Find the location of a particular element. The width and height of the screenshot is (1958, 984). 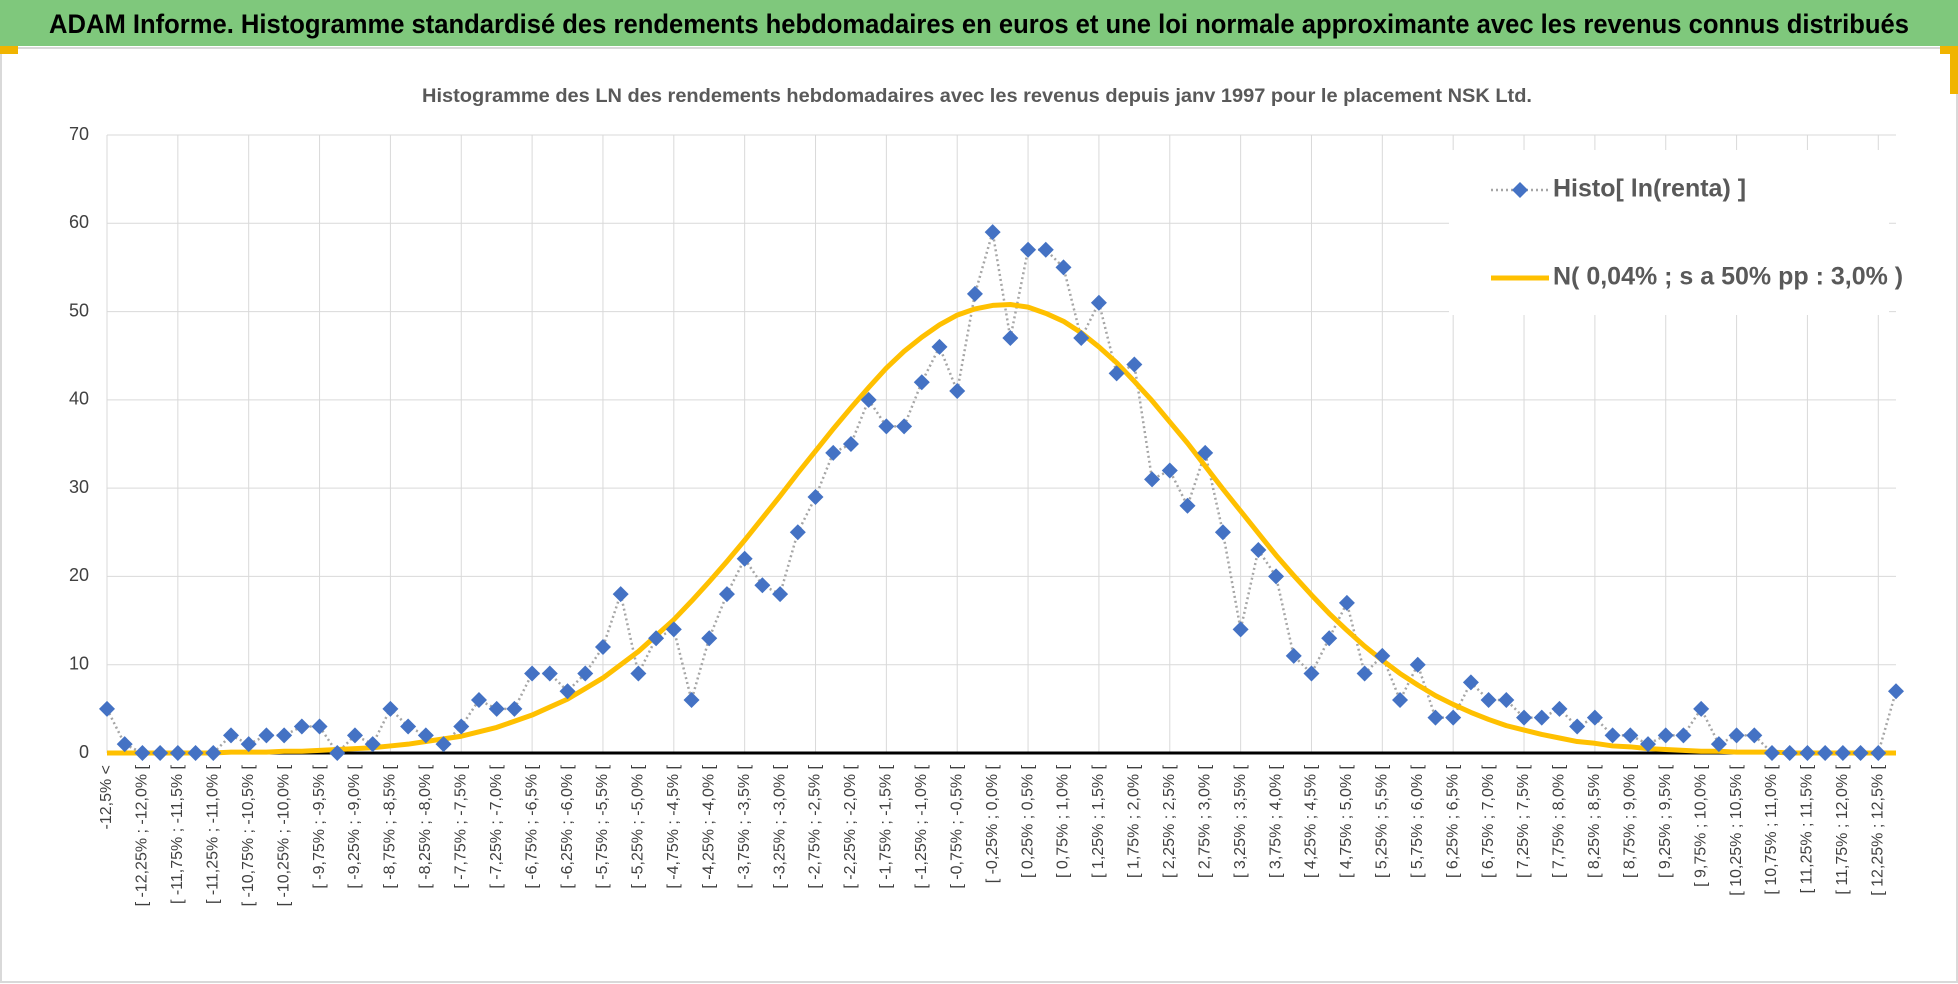

title-bar is located at coordinates (979, 23).